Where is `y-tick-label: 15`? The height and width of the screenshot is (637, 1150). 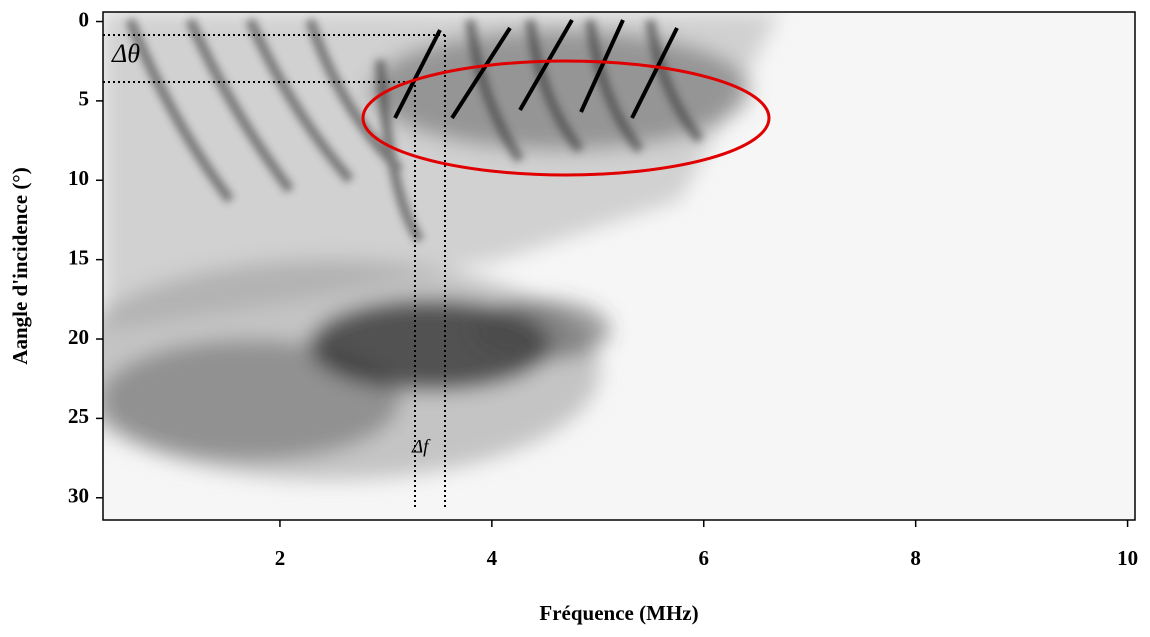
y-tick-label: 15 is located at coordinates (78, 257).